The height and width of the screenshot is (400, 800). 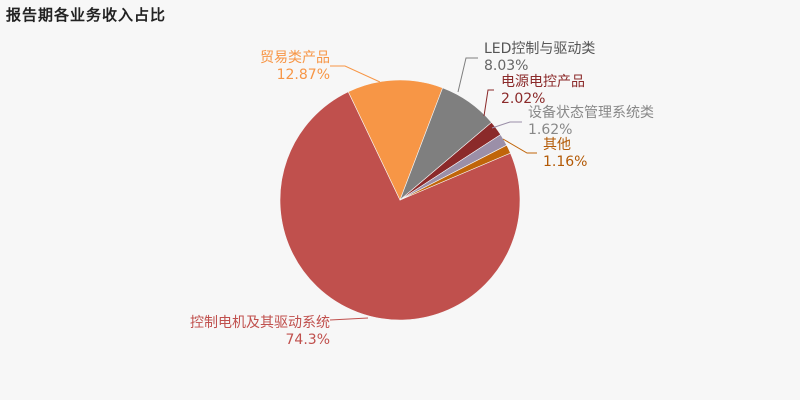 What do you see at coordinates (260, 323) in the screenshot?
I see `slice-label-name: 控制电机及其驱动系统` at bounding box center [260, 323].